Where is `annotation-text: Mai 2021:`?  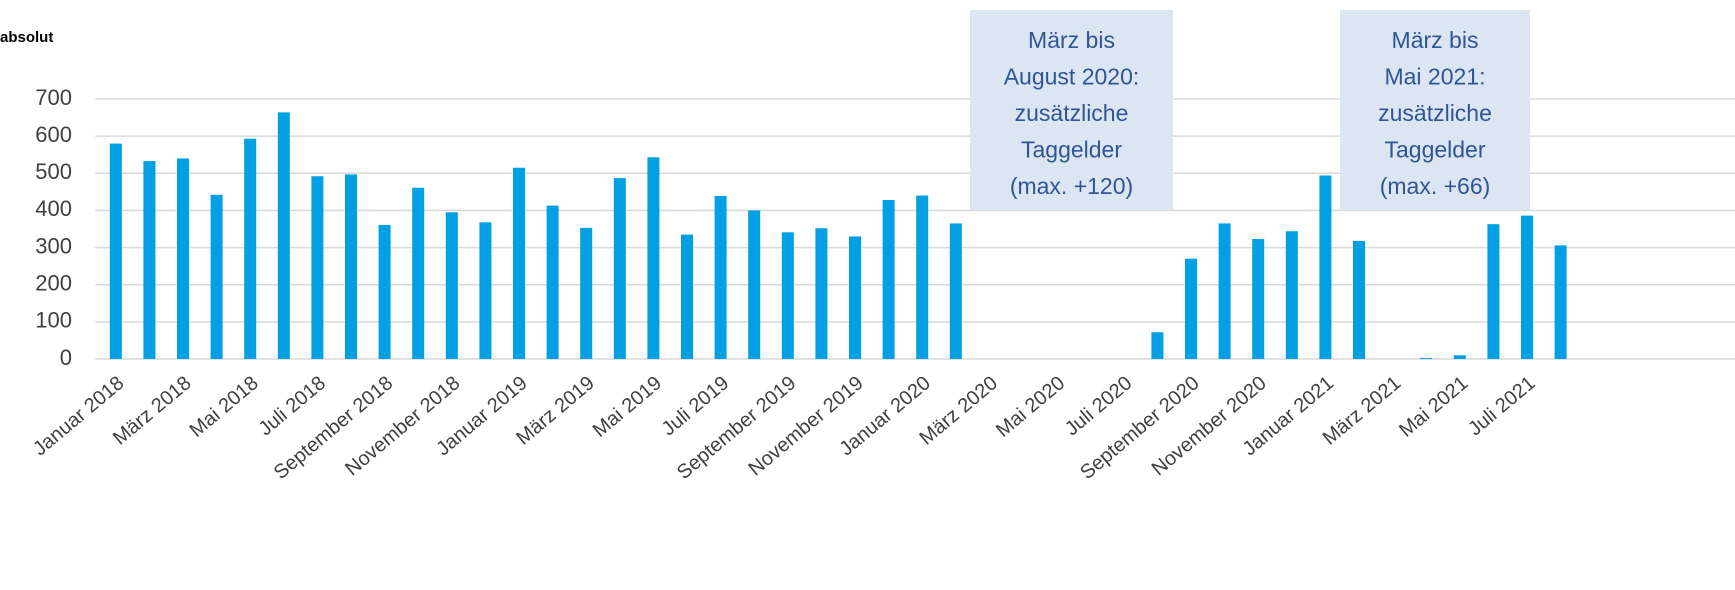
annotation-text: Mai 2021: is located at coordinates (1434, 77).